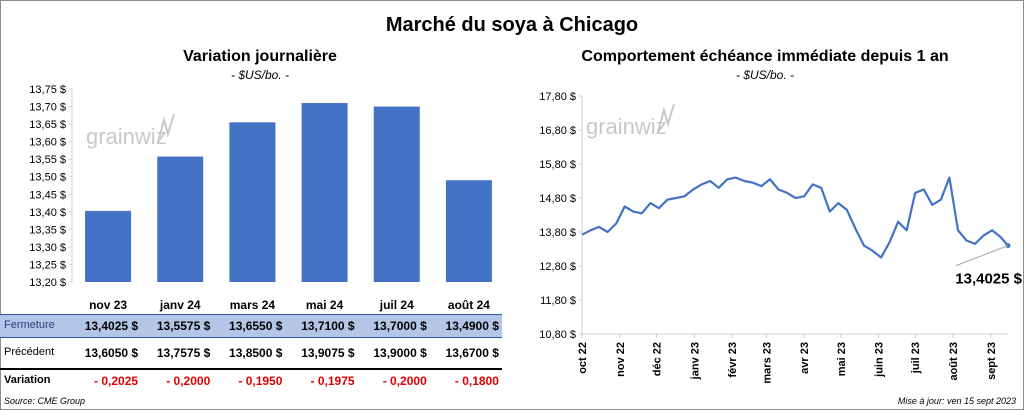 The image size is (1024, 410). I want to click on table-cell: 13,6050 $, so click(111, 353).